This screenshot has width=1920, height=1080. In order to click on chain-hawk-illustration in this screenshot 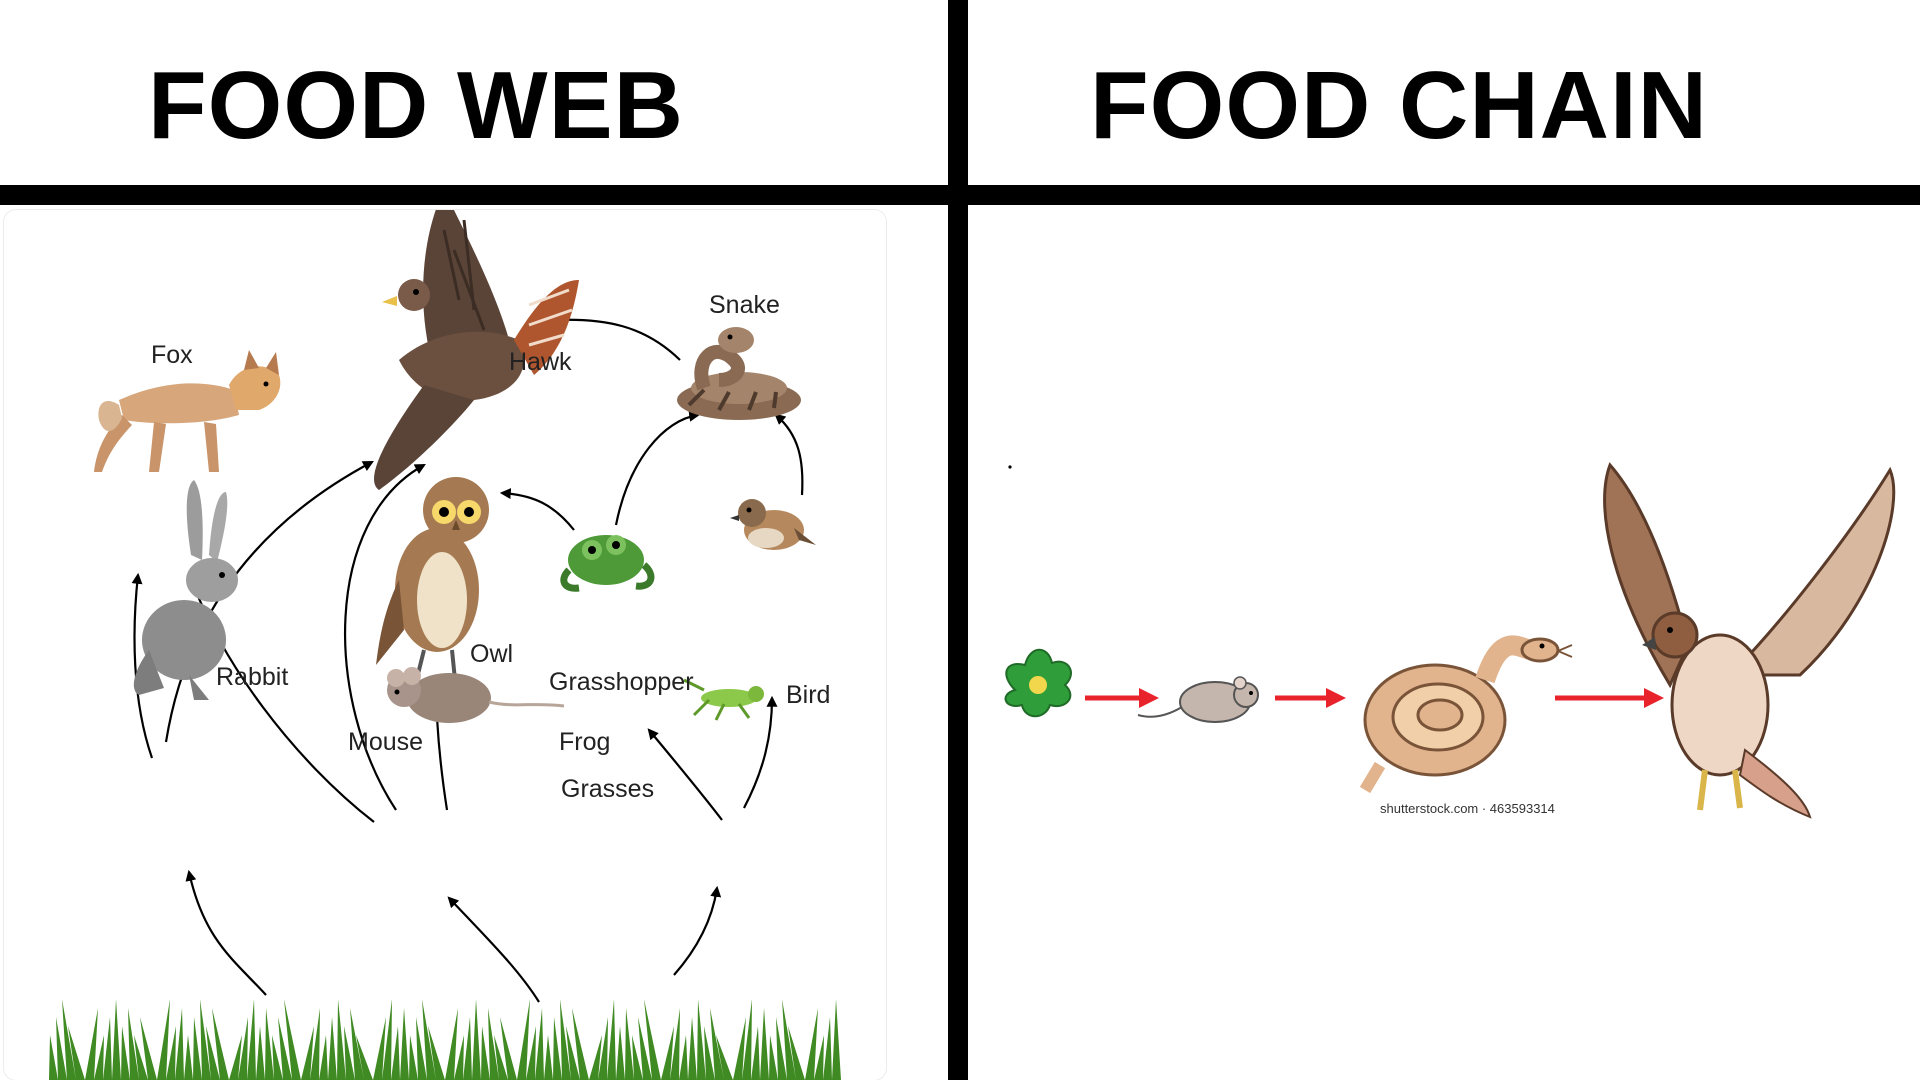, I will do `click(1749, 640)`.